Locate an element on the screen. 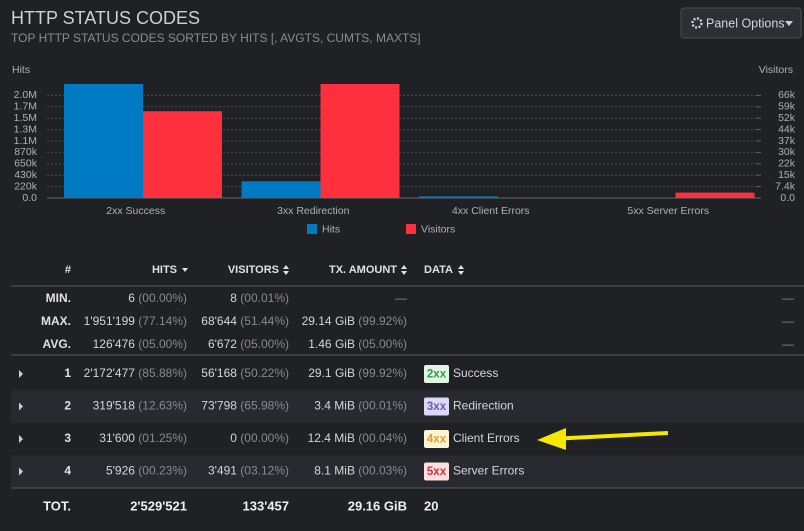 Image resolution: width=804 pixels, height=531 pixels. y2-tick-label: 7.4k is located at coordinates (785, 186).